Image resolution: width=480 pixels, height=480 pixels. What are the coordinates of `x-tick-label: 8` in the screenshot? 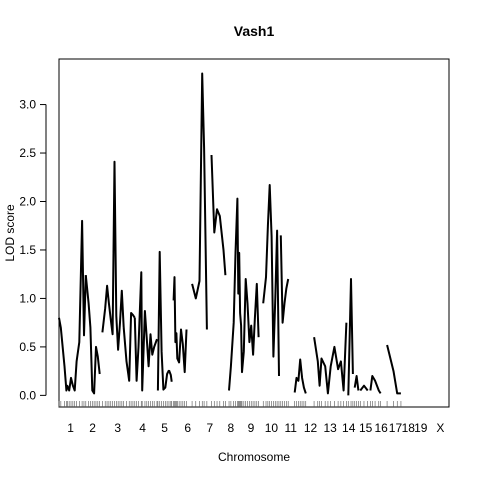 It's located at (231, 428).